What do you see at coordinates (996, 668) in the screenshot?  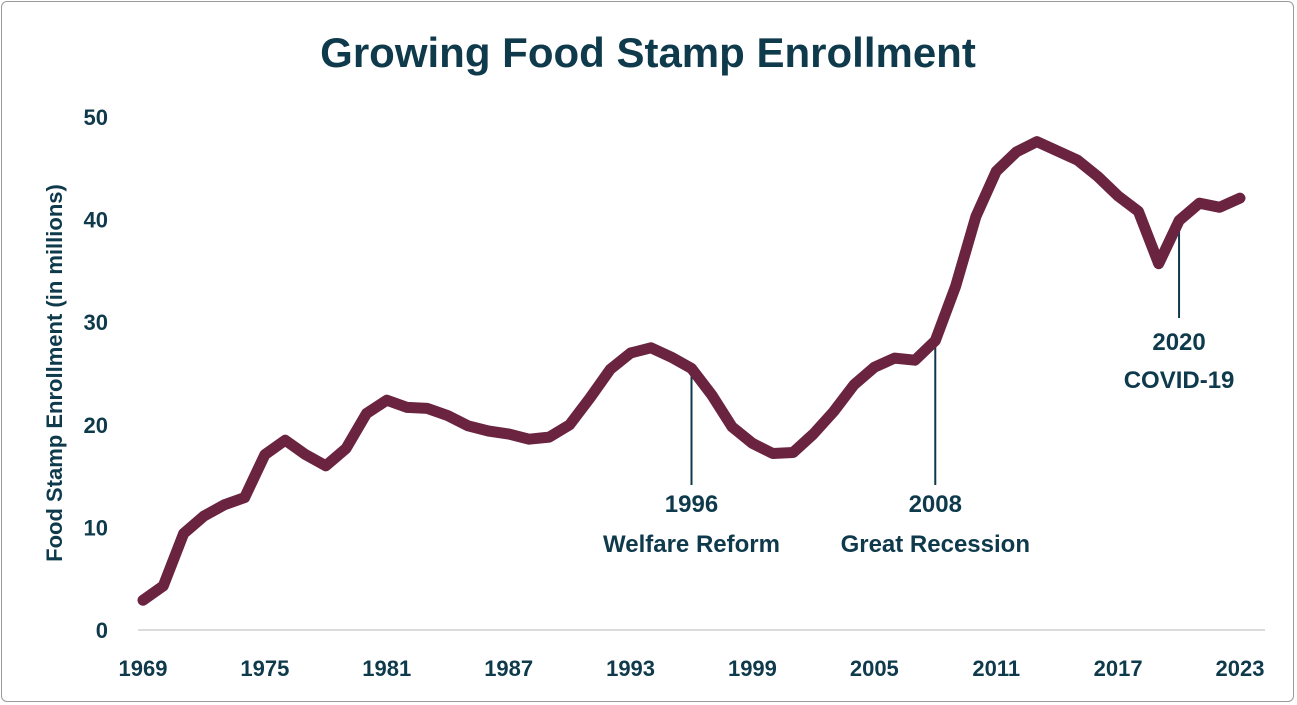 I see `x-tick-label: 2011` at bounding box center [996, 668].